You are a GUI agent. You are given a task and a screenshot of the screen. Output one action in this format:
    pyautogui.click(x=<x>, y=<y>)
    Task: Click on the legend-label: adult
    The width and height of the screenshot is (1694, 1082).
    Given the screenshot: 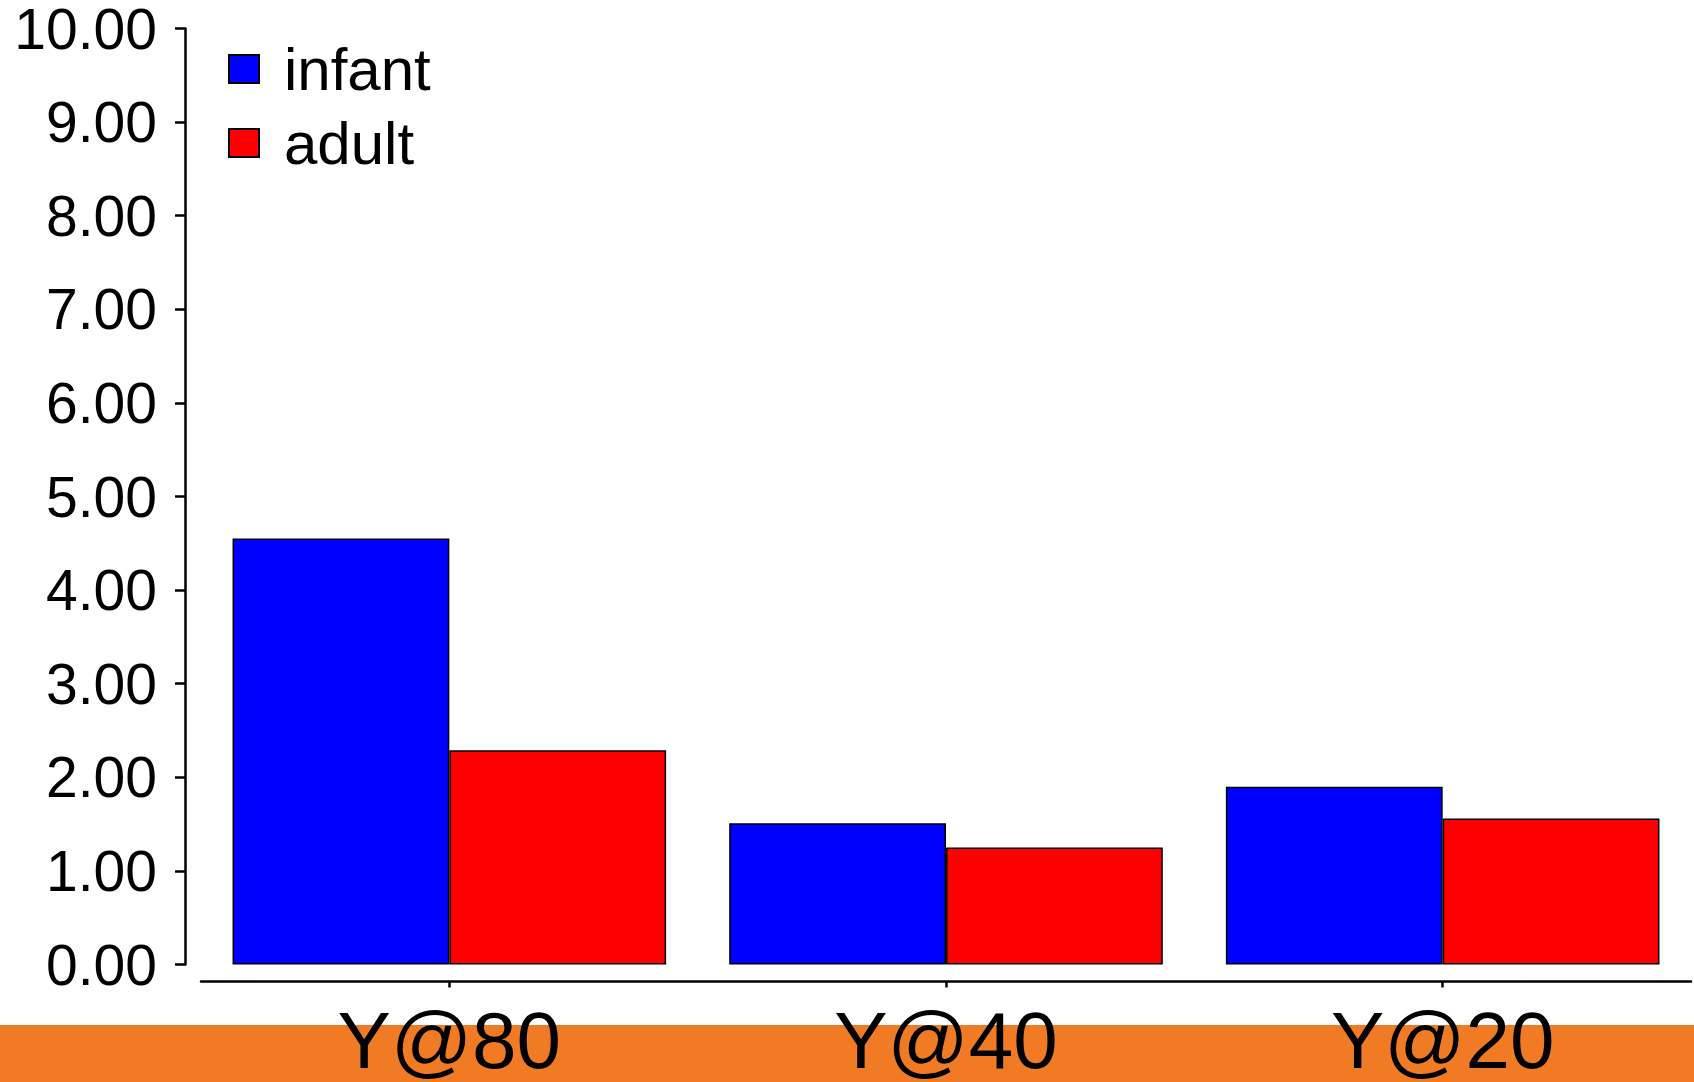 What is the action you would take?
    pyautogui.click(x=349, y=143)
    